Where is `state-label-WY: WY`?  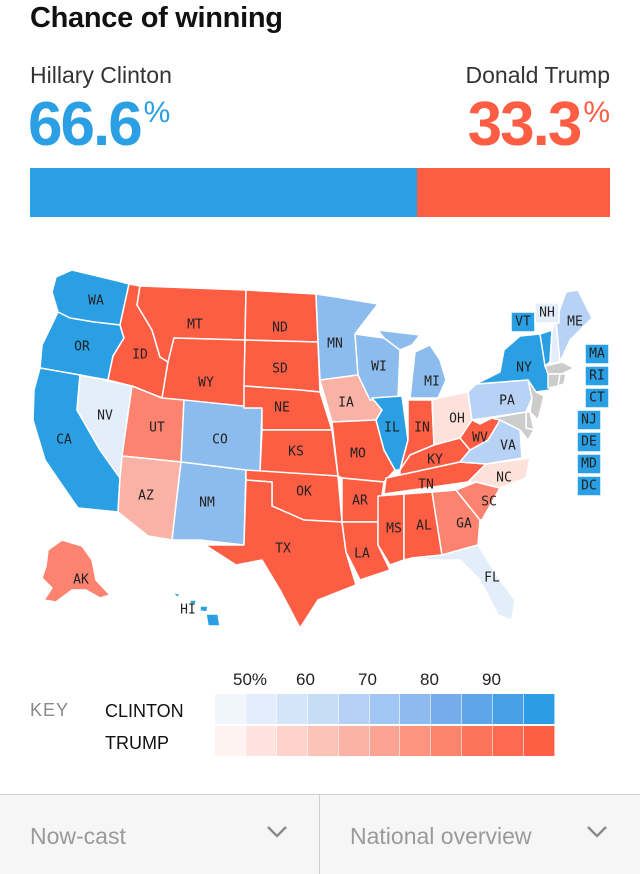 state-label-WY: WY is located at coordinates (206, 383).